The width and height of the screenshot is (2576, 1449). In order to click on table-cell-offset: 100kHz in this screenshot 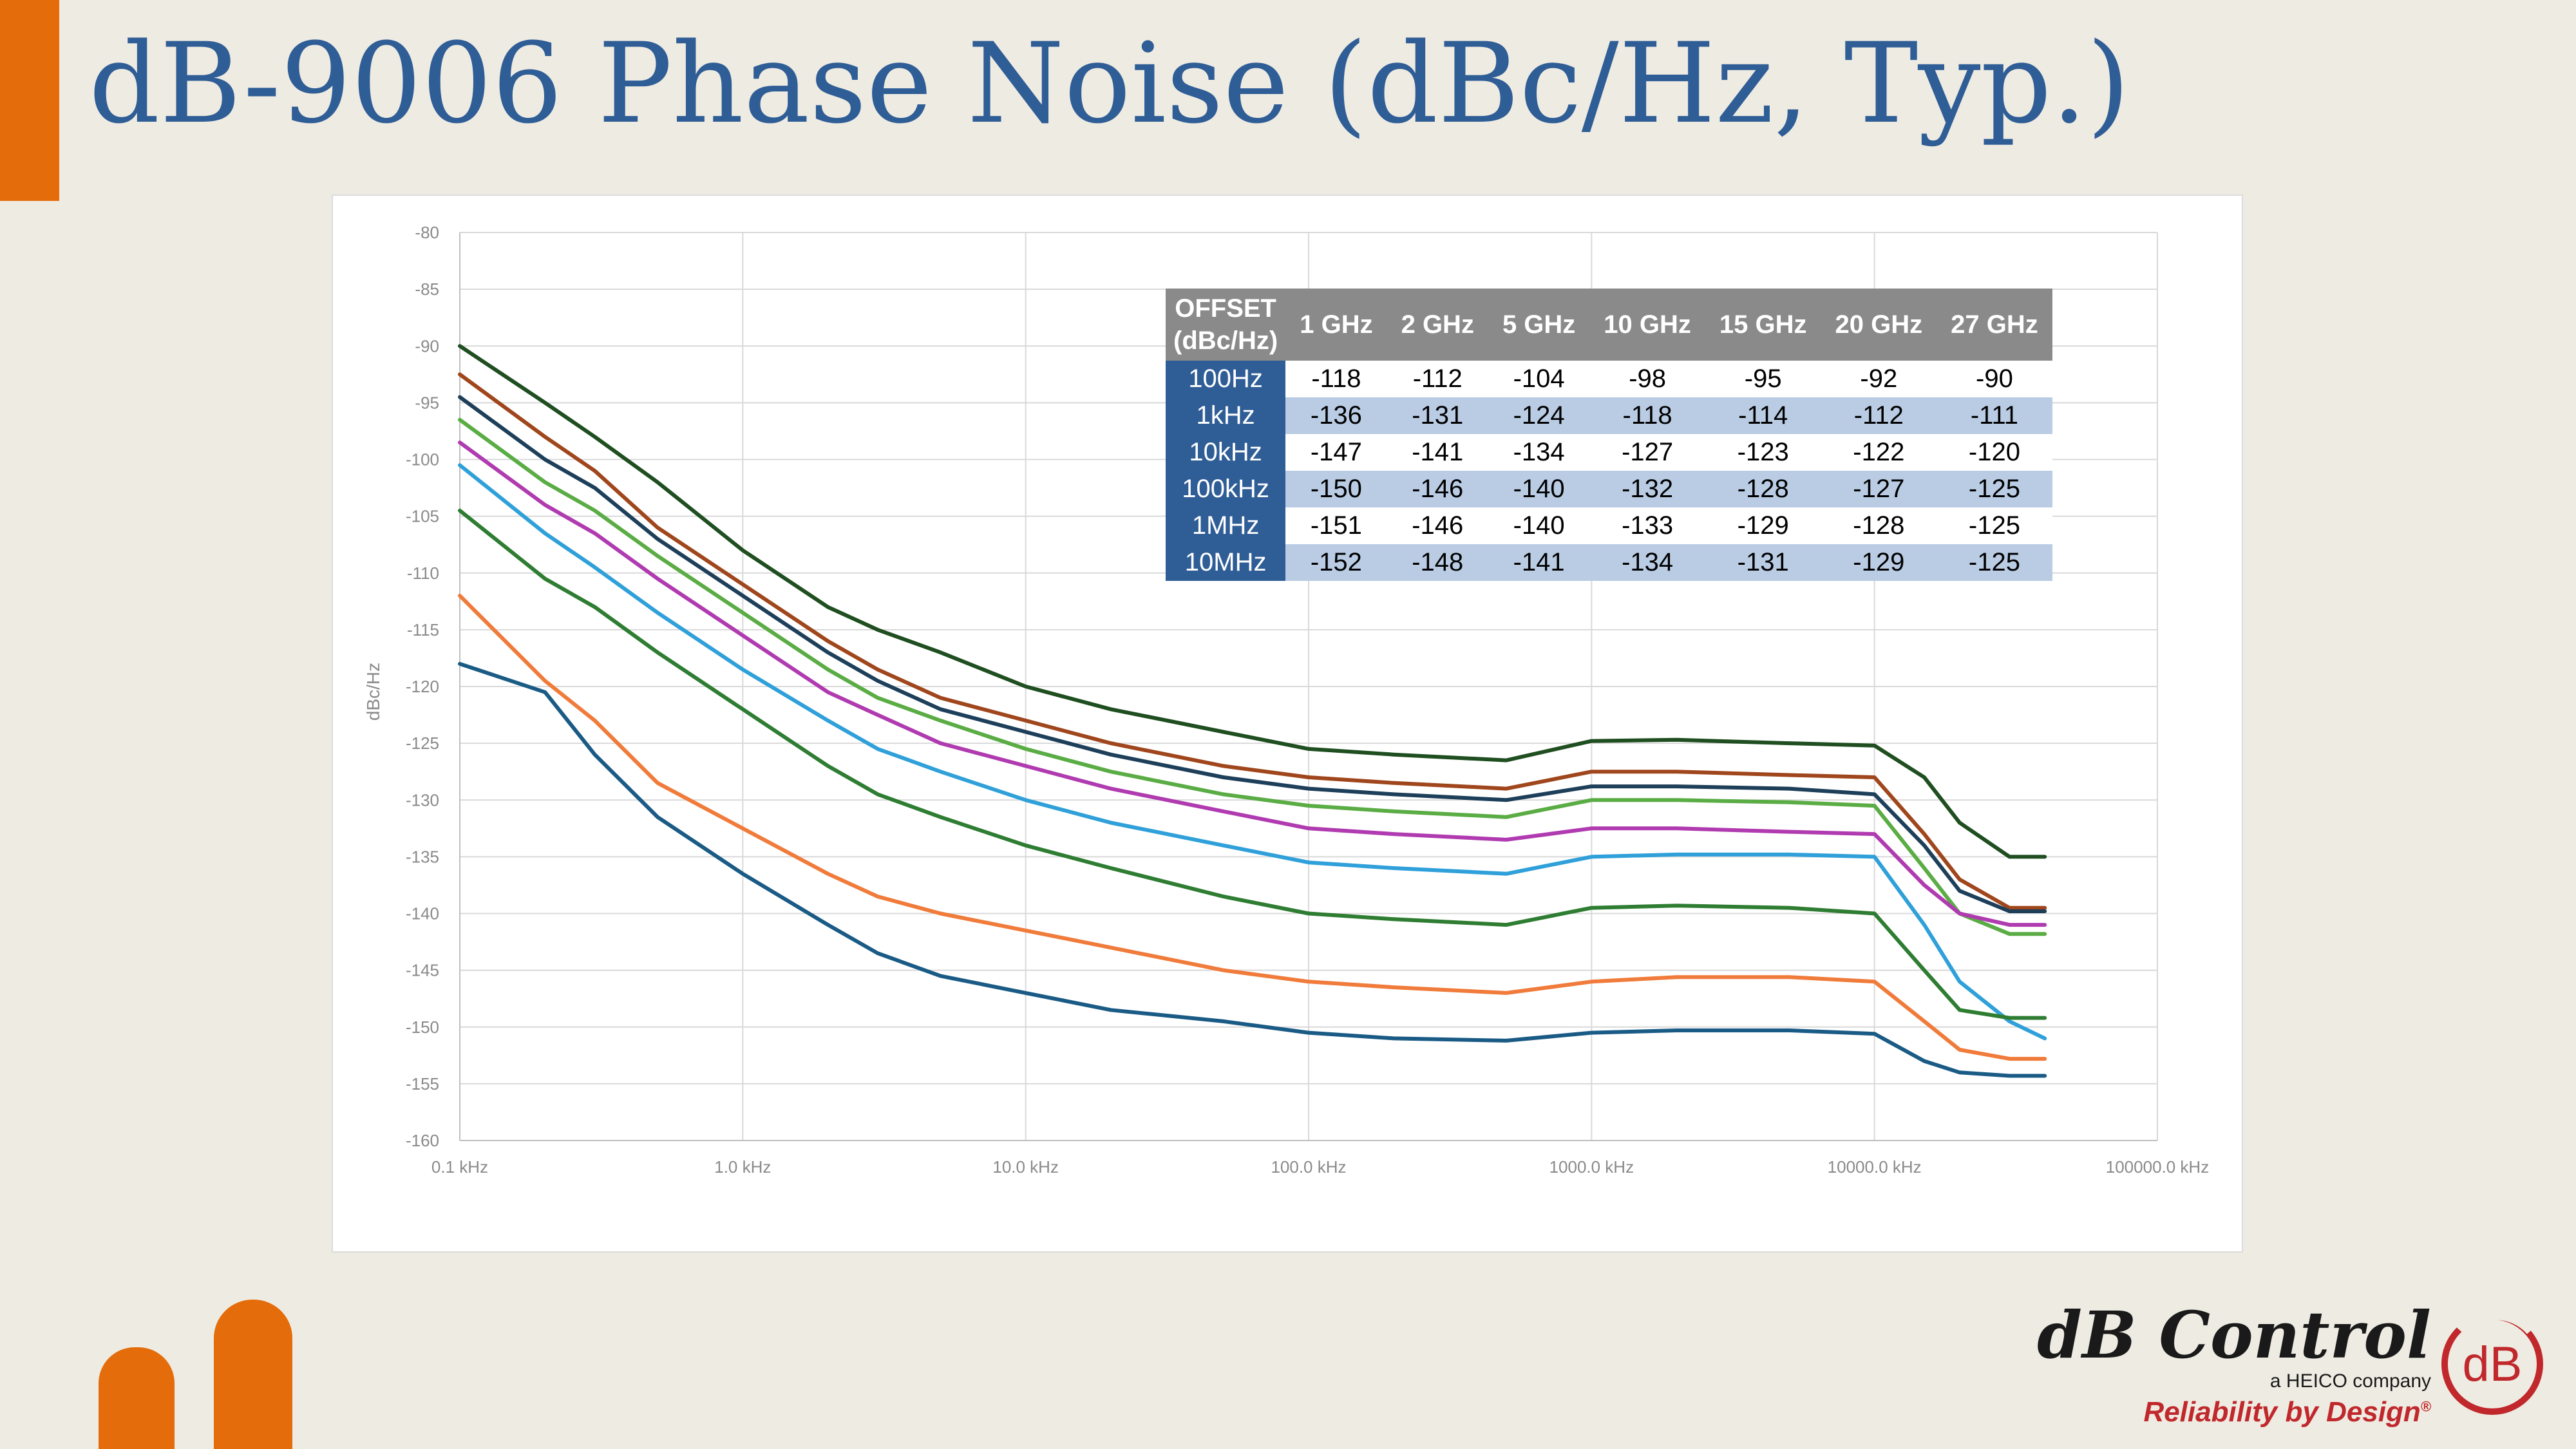, I will do `click(1226, 489)`.